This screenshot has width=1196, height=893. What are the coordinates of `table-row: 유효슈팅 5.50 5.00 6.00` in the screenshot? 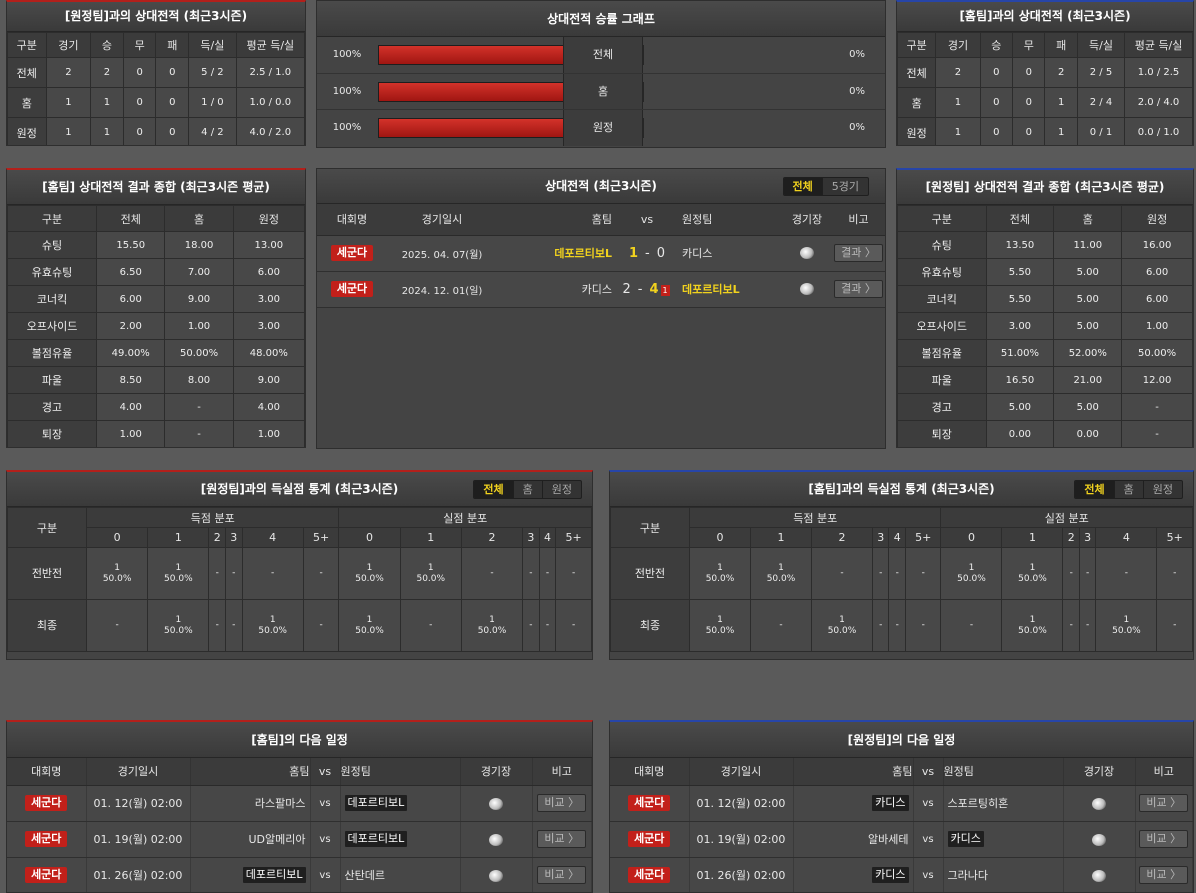 It's located at (1045, 272).